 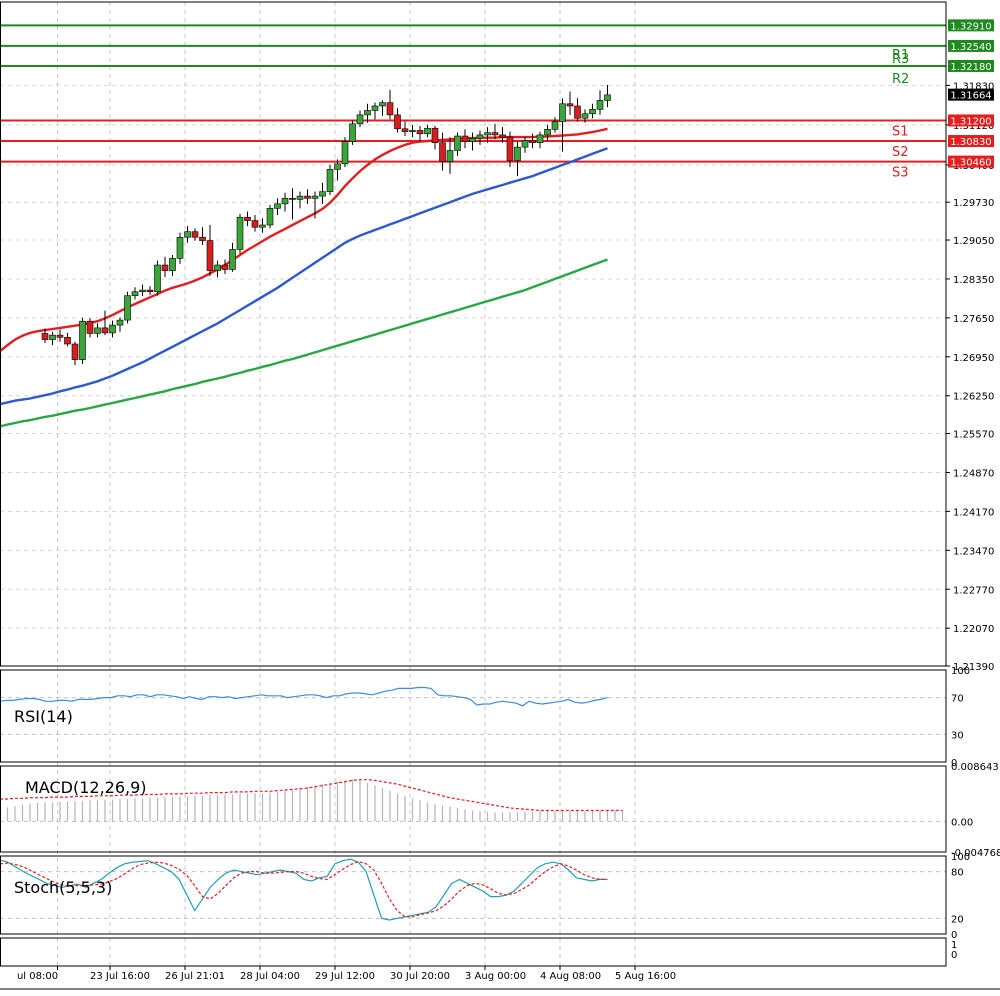 What do you see at coordinates (954, 763) in the screenshot?
I see `rsi-tick-label: 0` at bounding box center [954, 763].